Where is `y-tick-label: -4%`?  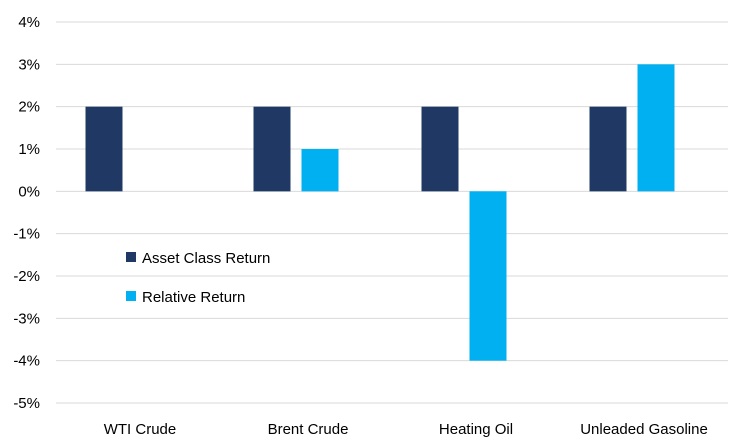
y-tick-label: -4% is located at coordinates (26, 361).